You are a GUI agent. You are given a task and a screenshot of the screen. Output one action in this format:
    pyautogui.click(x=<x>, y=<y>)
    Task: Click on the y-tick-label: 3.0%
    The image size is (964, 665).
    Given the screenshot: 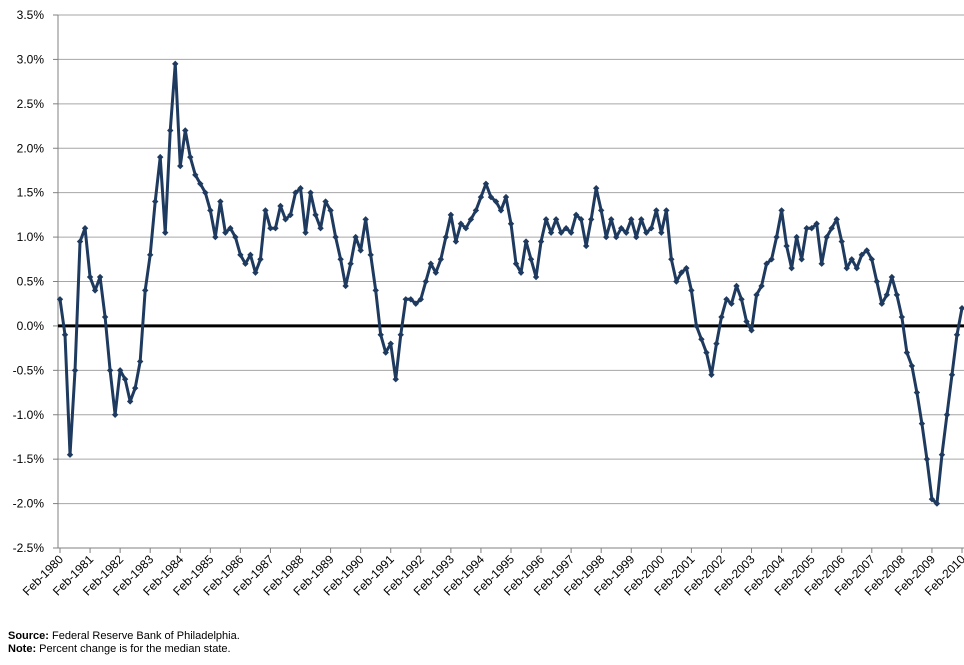 What is the action you would take?
    pyautogui.click(x=31, y=59)
    